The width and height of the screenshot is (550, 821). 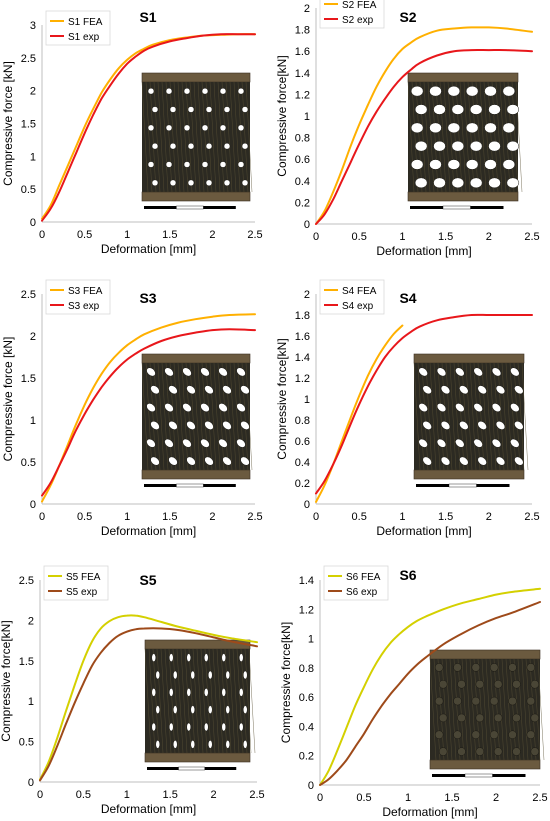 I want to click on y-tick-label: 2, so click(x=33, y=337).